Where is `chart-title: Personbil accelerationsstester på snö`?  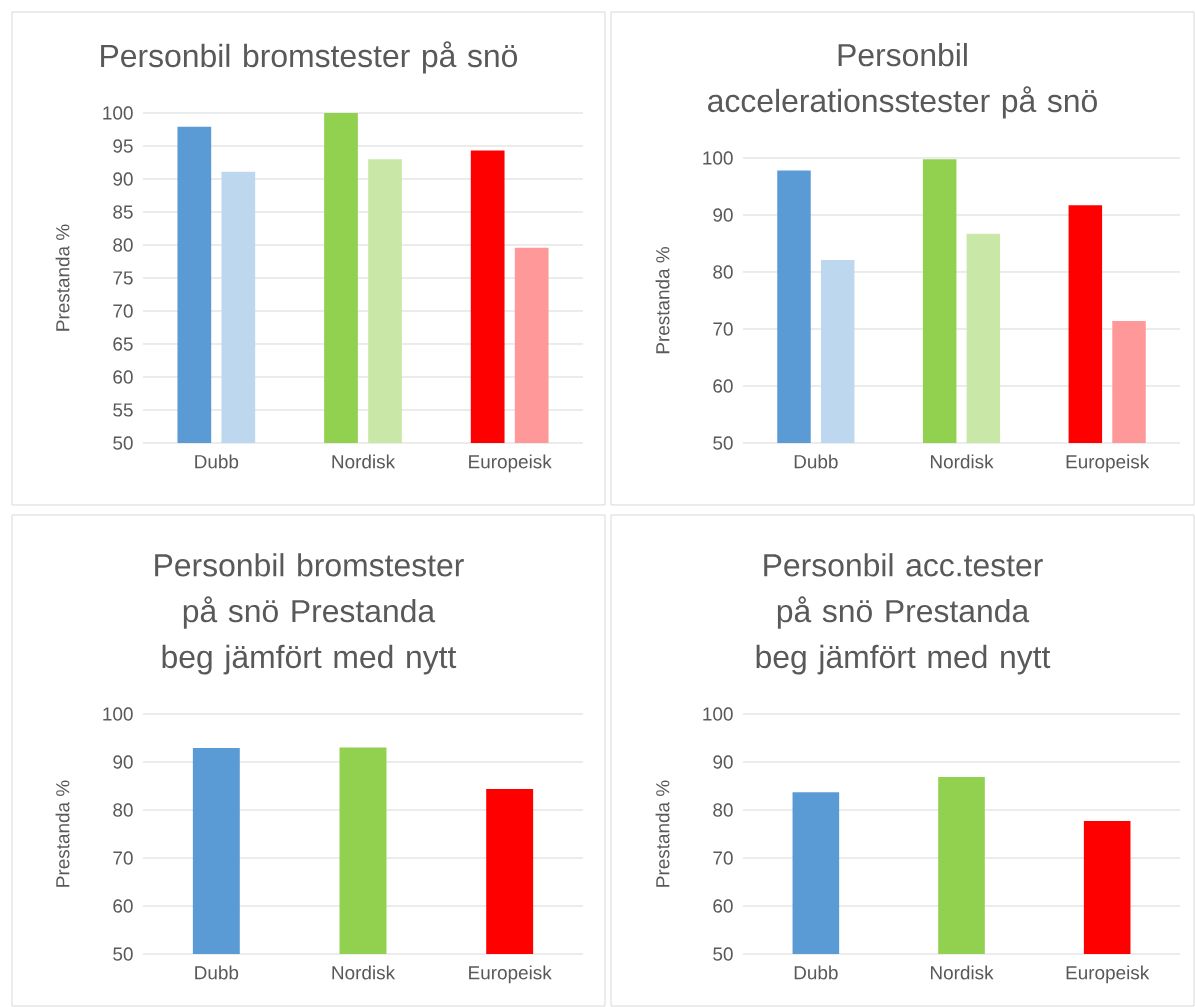
chart-title: Personbil accelerationsstester på snö is located at coordinates (902, 80).